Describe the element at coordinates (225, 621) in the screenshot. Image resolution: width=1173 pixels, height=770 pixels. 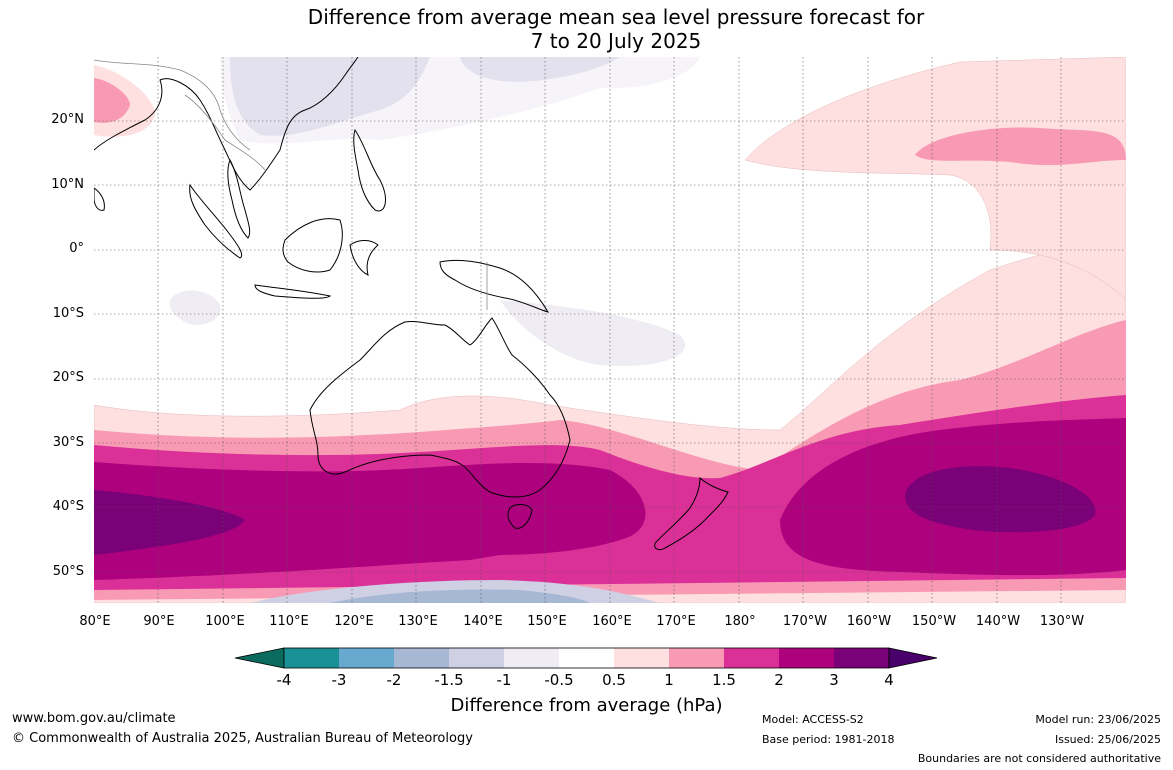
I see `lon-label: 100°E` at that location.